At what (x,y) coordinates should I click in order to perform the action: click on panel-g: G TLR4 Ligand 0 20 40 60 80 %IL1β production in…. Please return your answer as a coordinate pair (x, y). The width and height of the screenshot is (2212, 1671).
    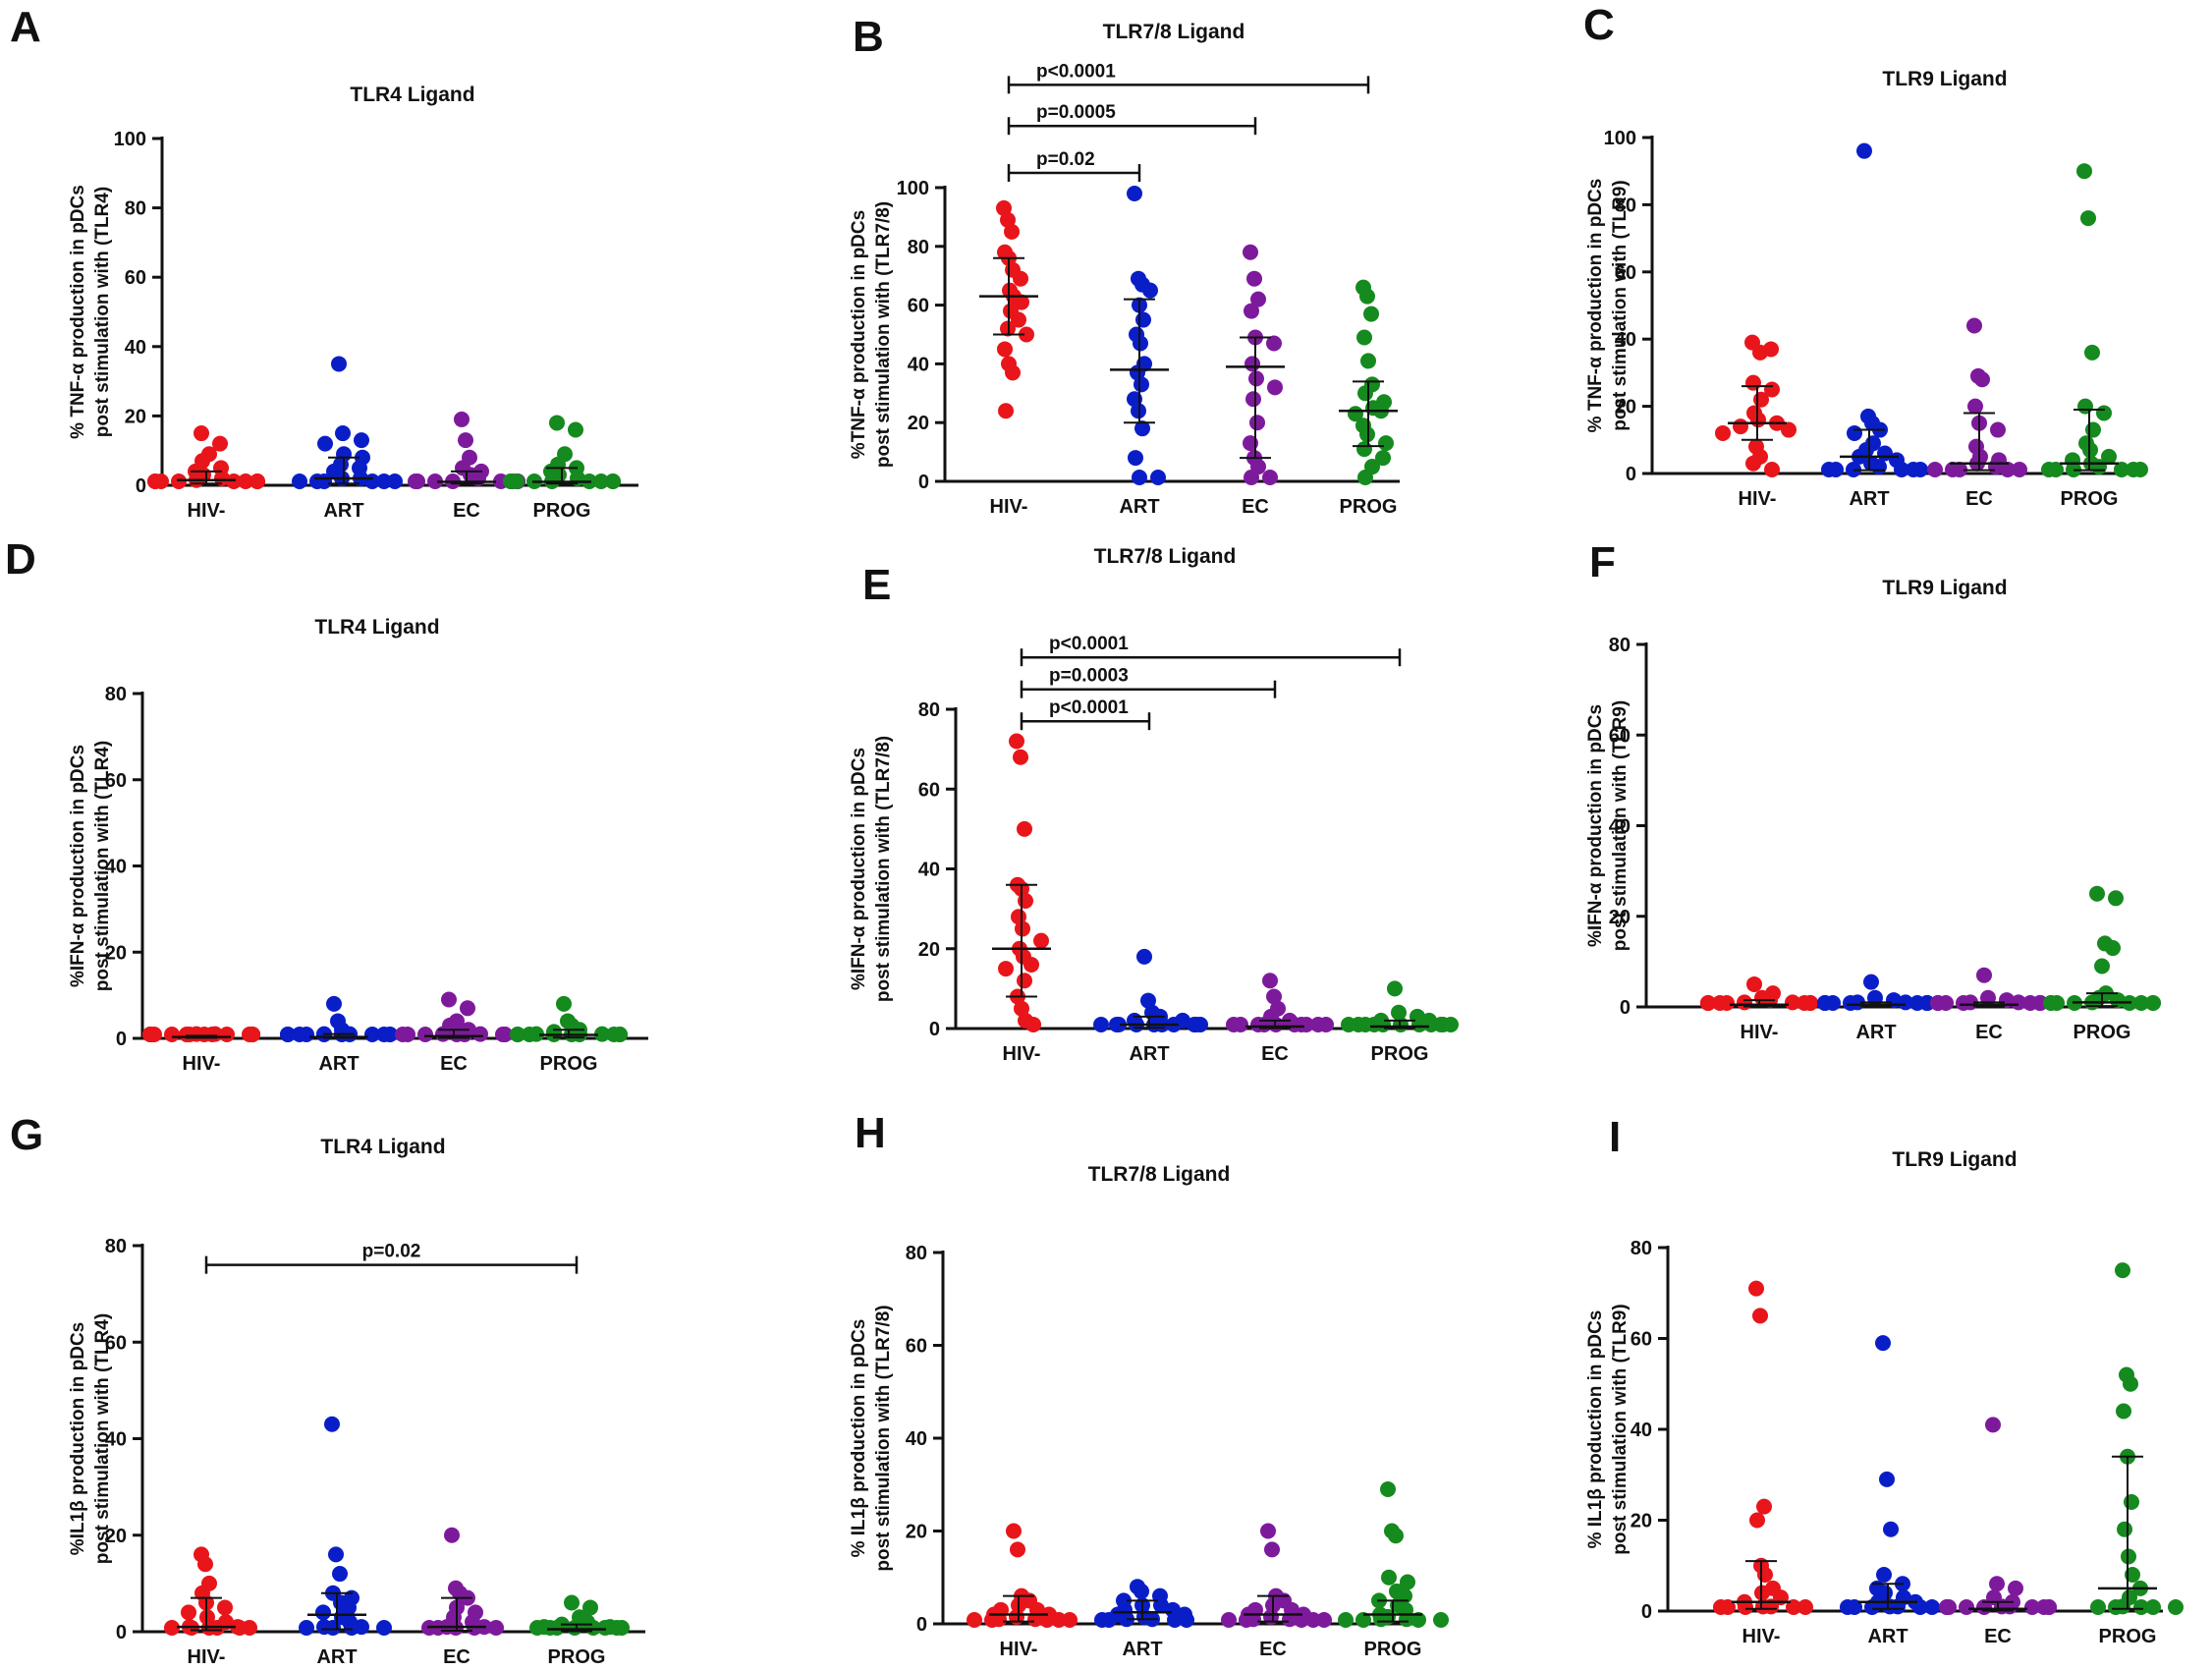
    Looking at the image, I should click on (327, 1389).